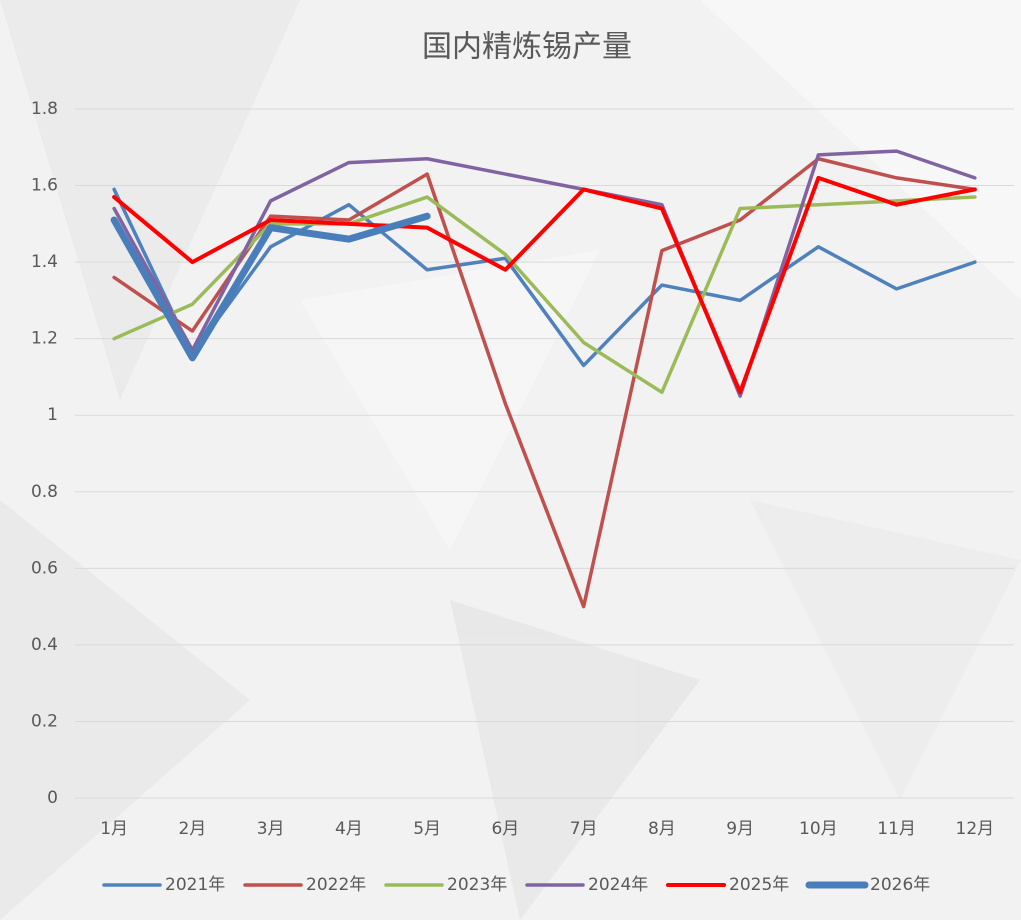 The image size is (1021, 920). What do you see at coordinates (195, 885) in the screenshot?
I see `legend-label: 2021年` at bounding box center [195, 885].